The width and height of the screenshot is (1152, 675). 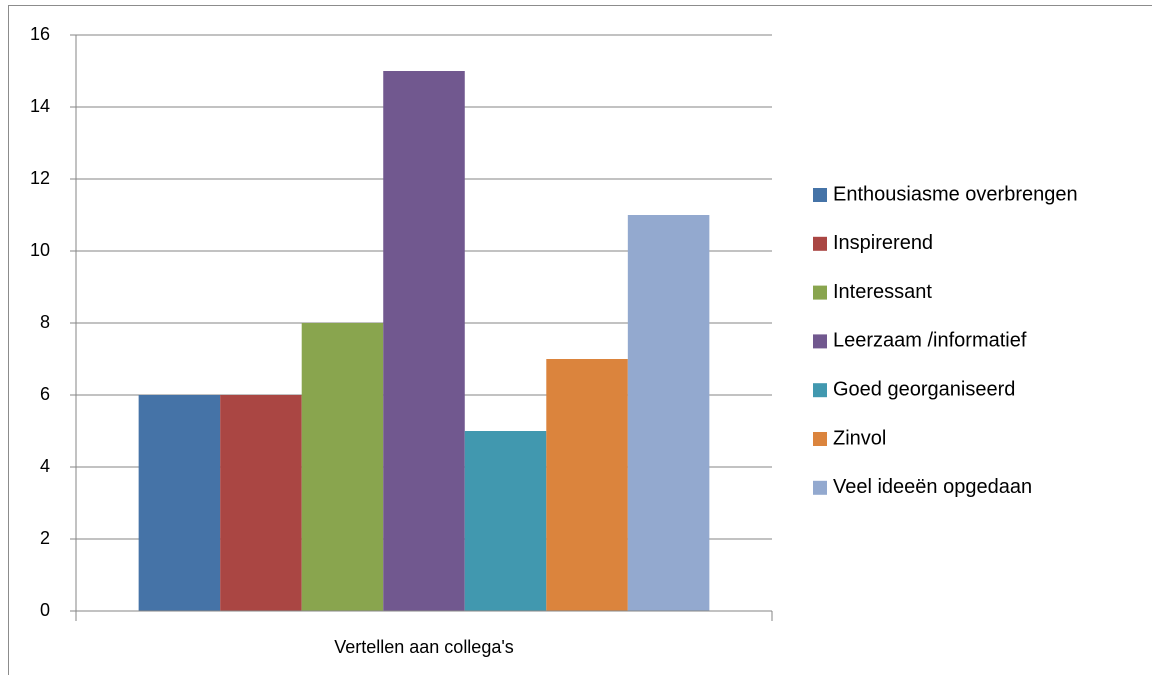 What do you see at coordinates (40, 250) in the screenshot?
I see `y-tick-label: 10` at bounding box center [40, 250].